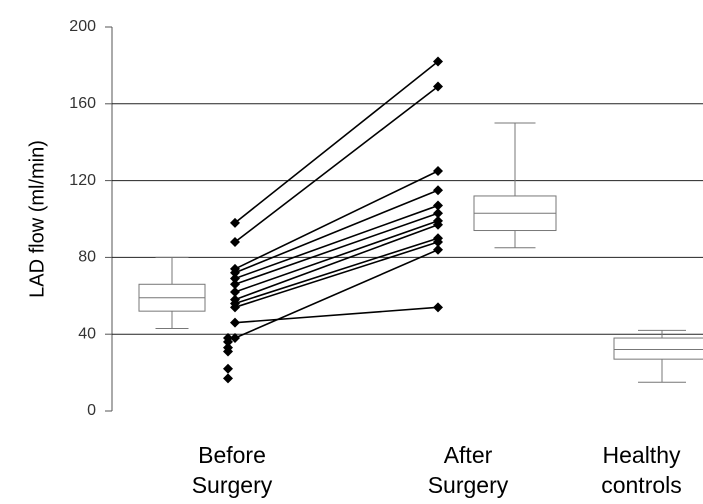 This screenshot has width=703, height=504. I want to click on y-tick-label: 80, so click(87, 257).